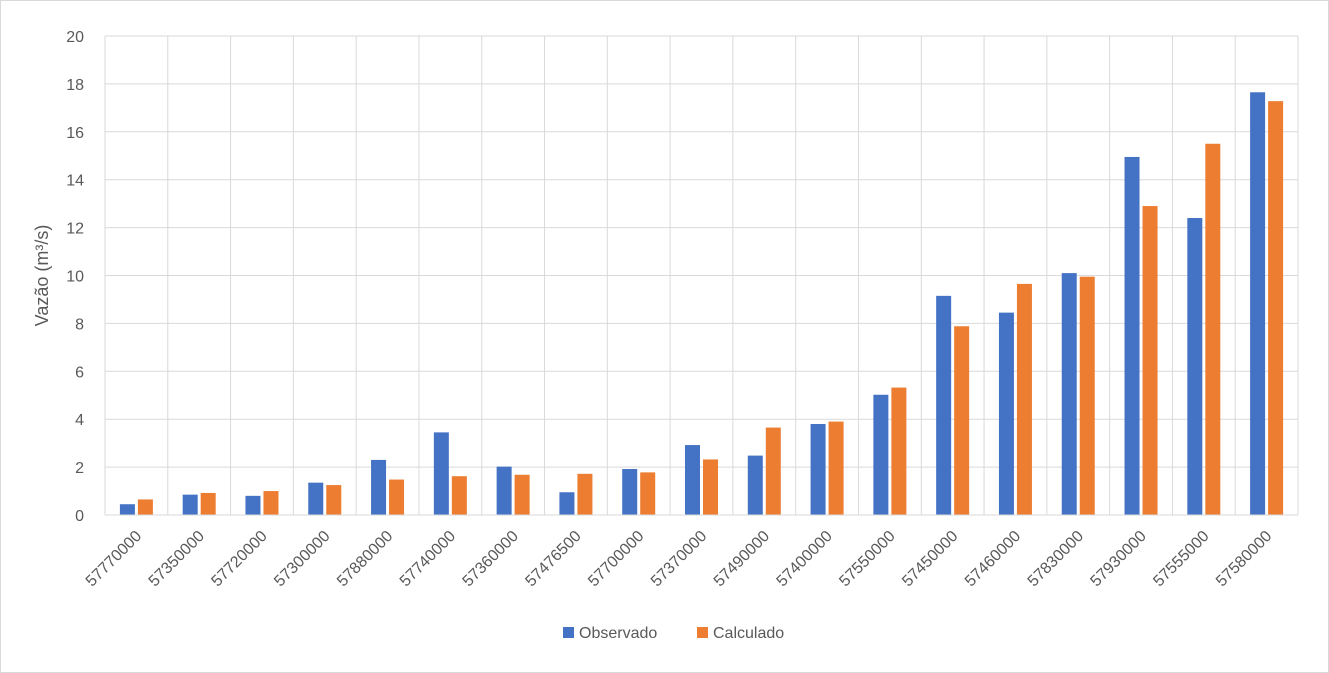 The width and height of the screenshot is (1329, 673). I want to click on x-tick-label: 57400000, so click(805, 559).